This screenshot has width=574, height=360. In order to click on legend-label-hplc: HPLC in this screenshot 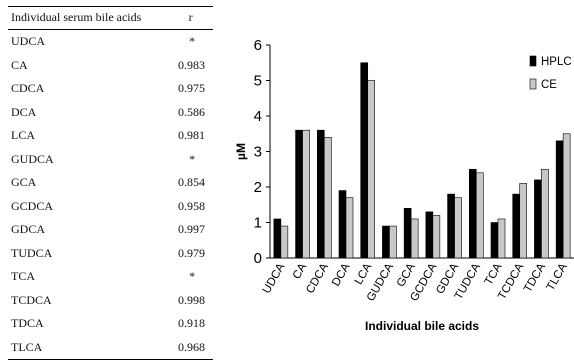, I will do `click(556, 62)`.